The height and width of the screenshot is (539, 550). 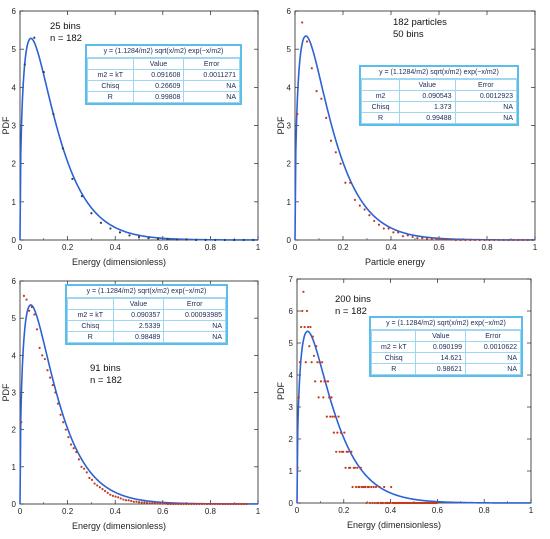 What do you see at coordinates (344, 510) in the screenshot?
I see `x-tick-label: 0.2` at bounding box center [344, 510].